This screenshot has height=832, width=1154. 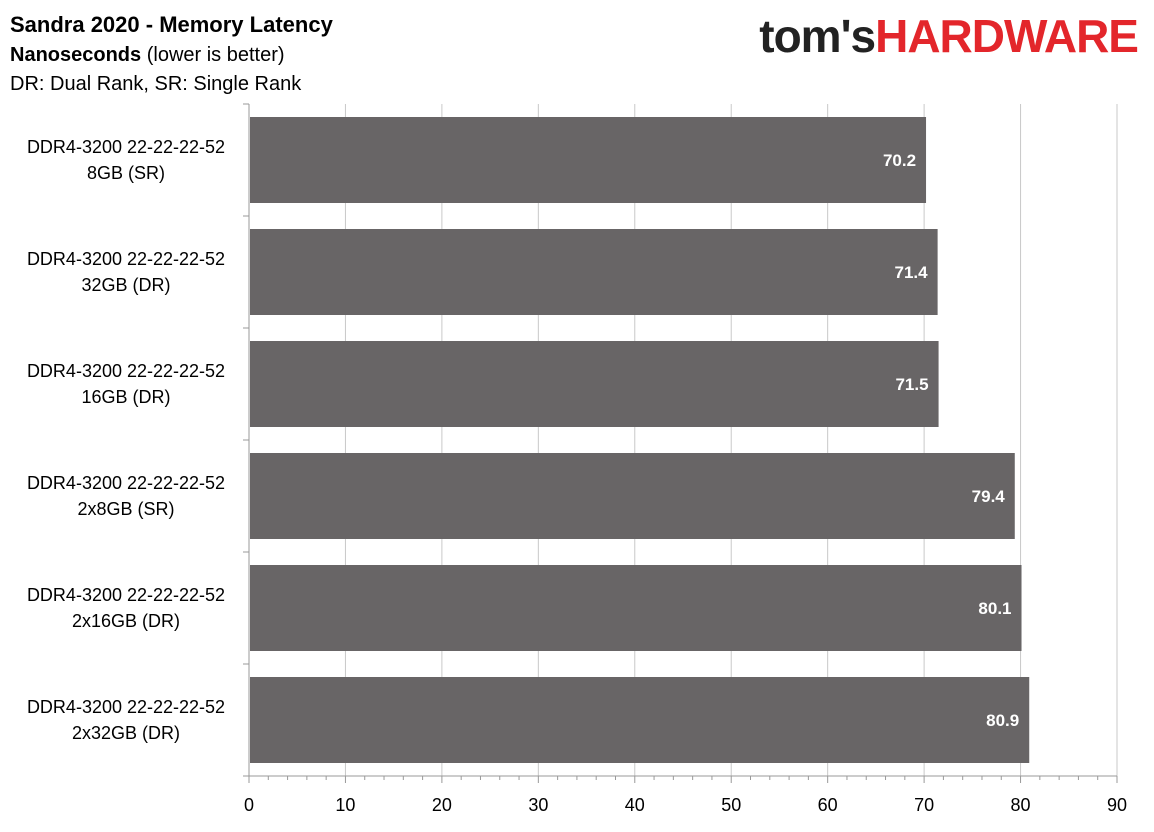 What do you see at coordinates (126, 173) in the screenshot?
I see `category-label: 8GB (SR)` at bounding box center [126, 173].